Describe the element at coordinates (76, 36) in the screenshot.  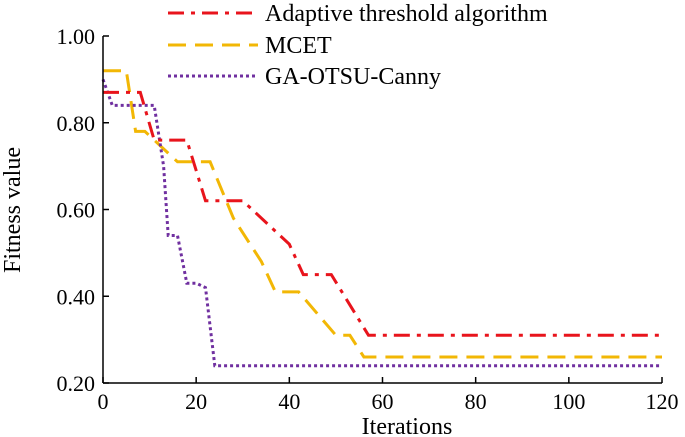
I see `y-tick-label-1.00: 1.00` at that location.